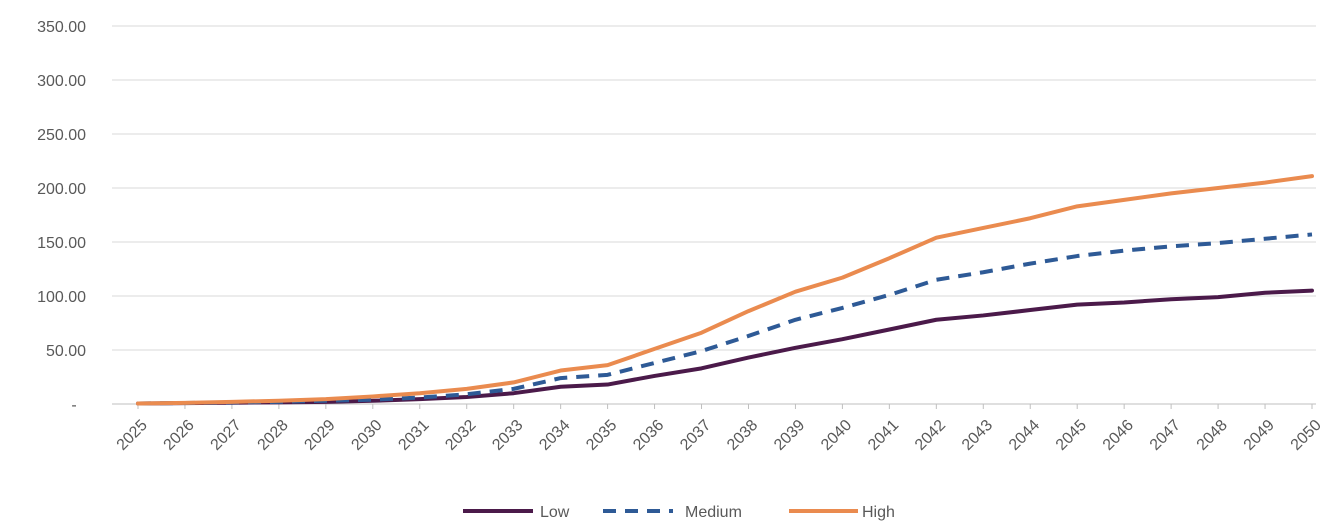  I want to click on y-tick-label: -, so click(73, 405).